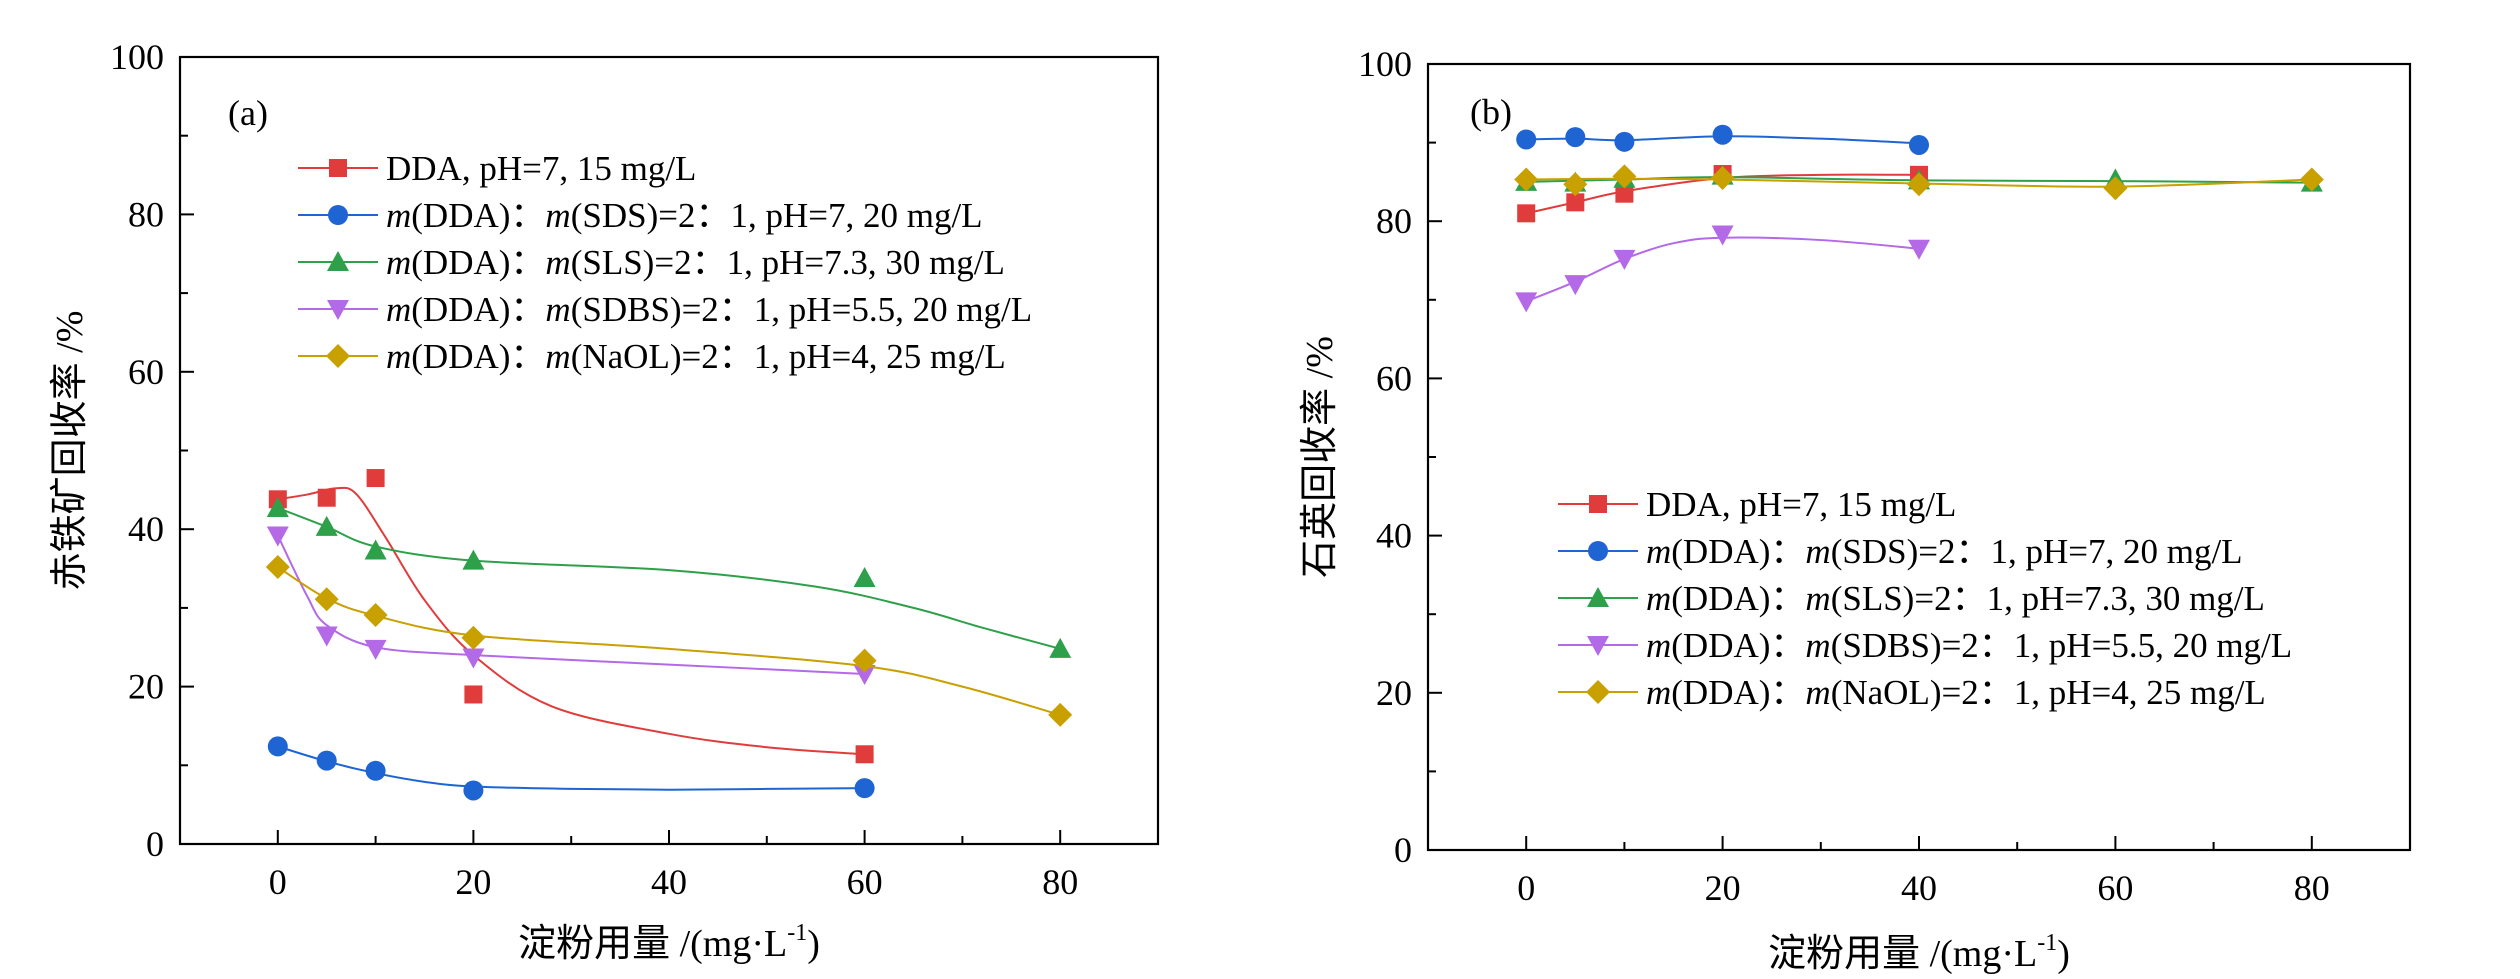 The width and height of the screenshot is (2520, 979). What do you see at coordinates (146, 687) in the screenshot?
I see `y-tick-label: 20` at bounding box center [146, 687].